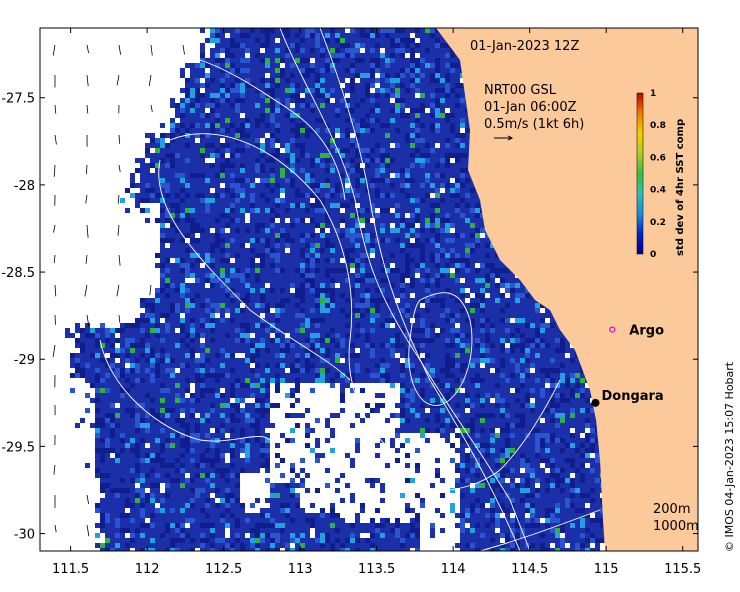 This screenshot has width=740, height=592. Describe the element at coordinates (24, 535) in the screenshot. I see `y-tick-label-5: -30` at that location.